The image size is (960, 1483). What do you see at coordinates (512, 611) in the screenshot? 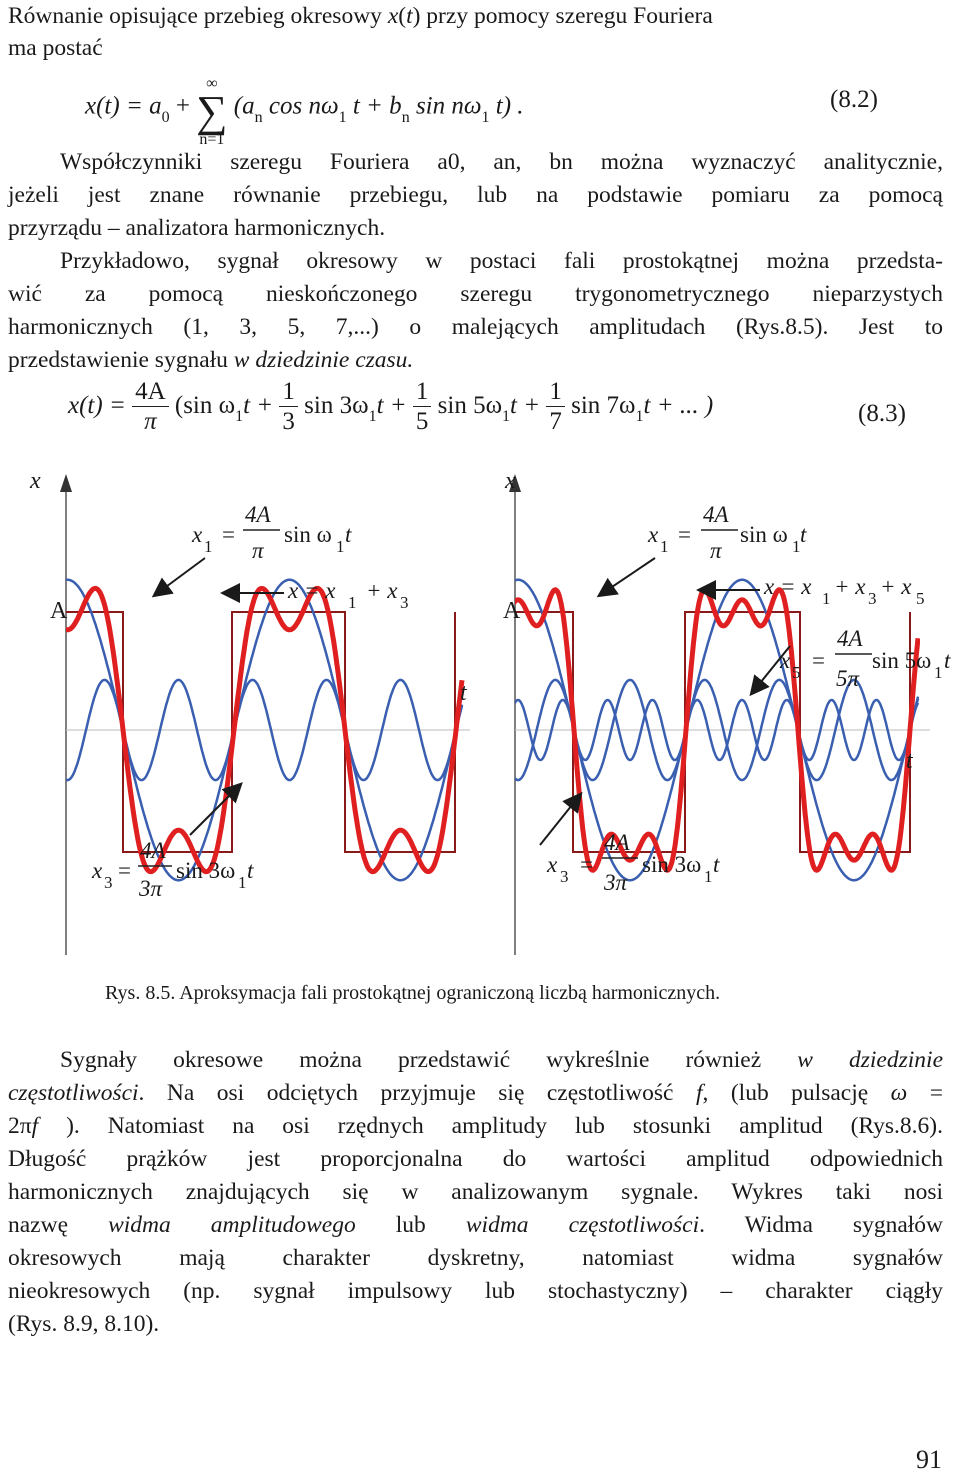
I see `right-amplitude-label: A` at bounding box center [512, 611].